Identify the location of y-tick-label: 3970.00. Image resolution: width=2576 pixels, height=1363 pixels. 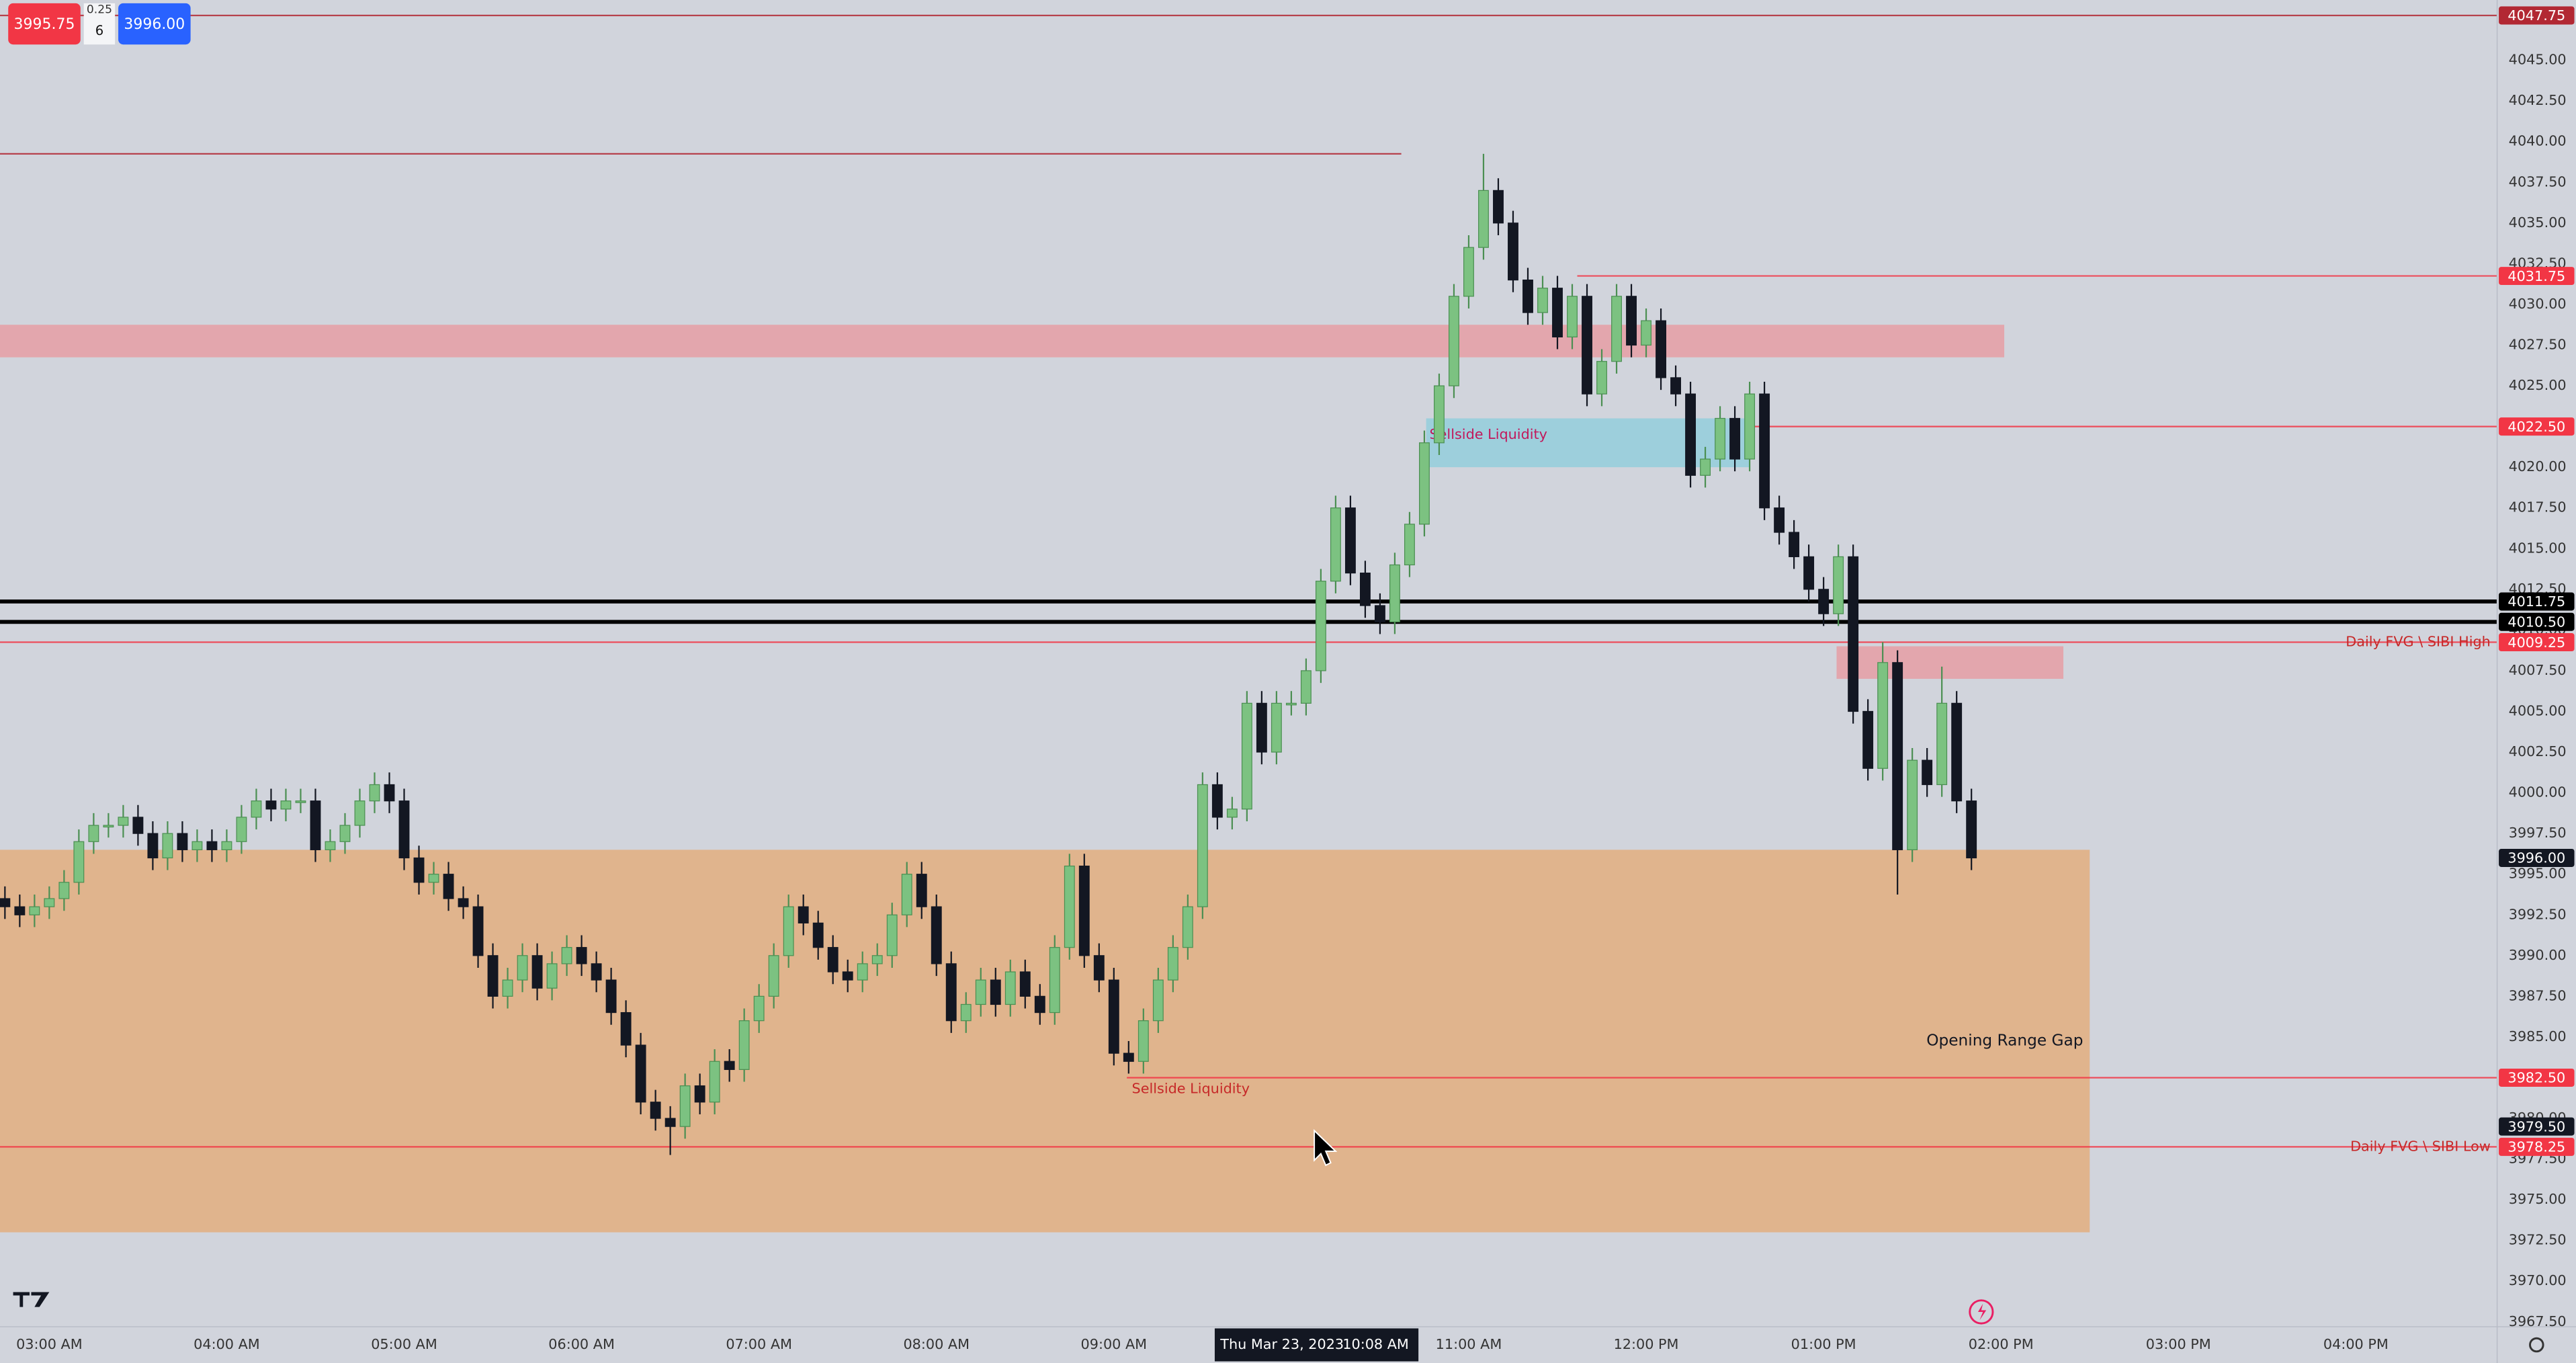
(2538, 1280).